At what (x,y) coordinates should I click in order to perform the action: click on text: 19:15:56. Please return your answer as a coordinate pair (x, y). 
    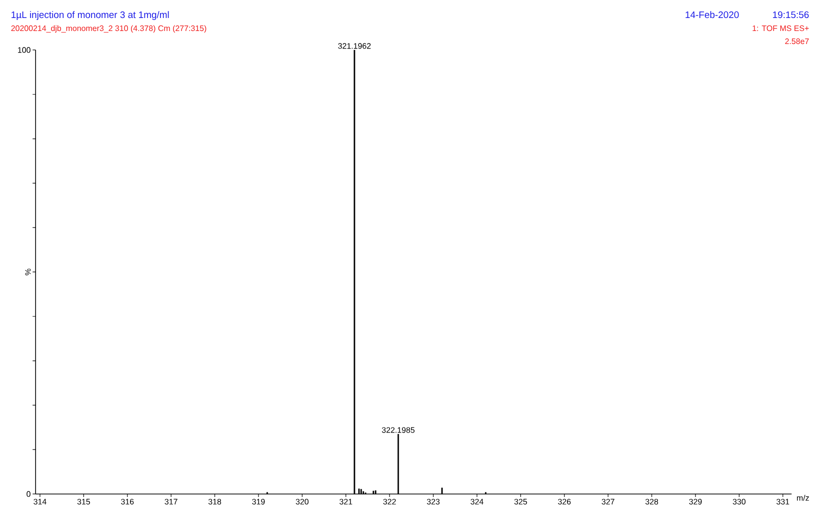
    Looking at the image, I should click on (791, 14).